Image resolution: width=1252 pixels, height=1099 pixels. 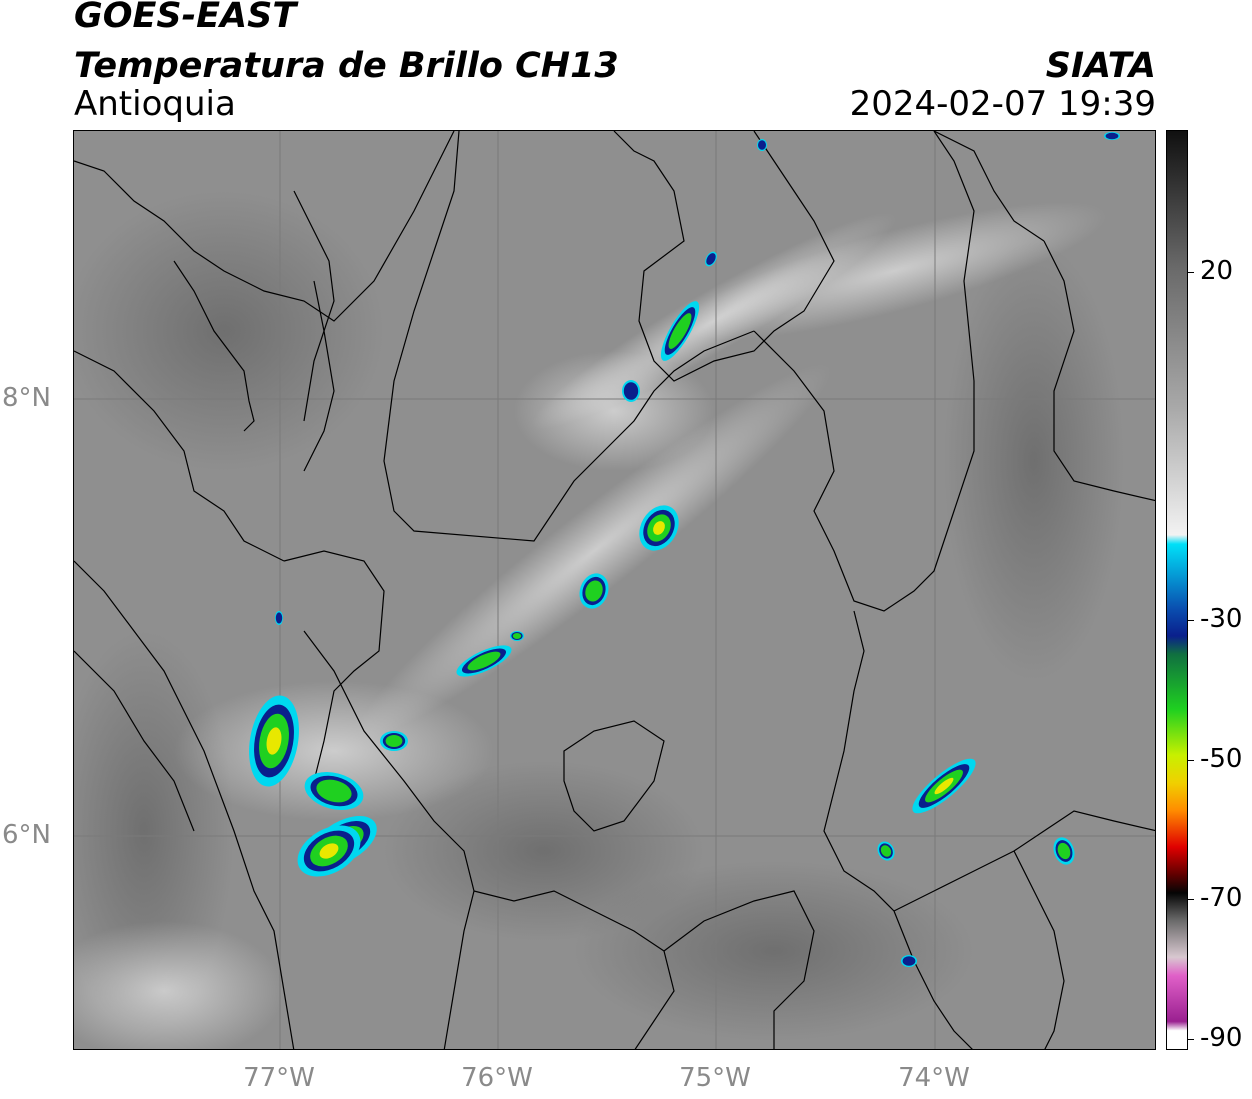 I want to click on lat-label-8n: 8°N, so click(x=26, y=398).